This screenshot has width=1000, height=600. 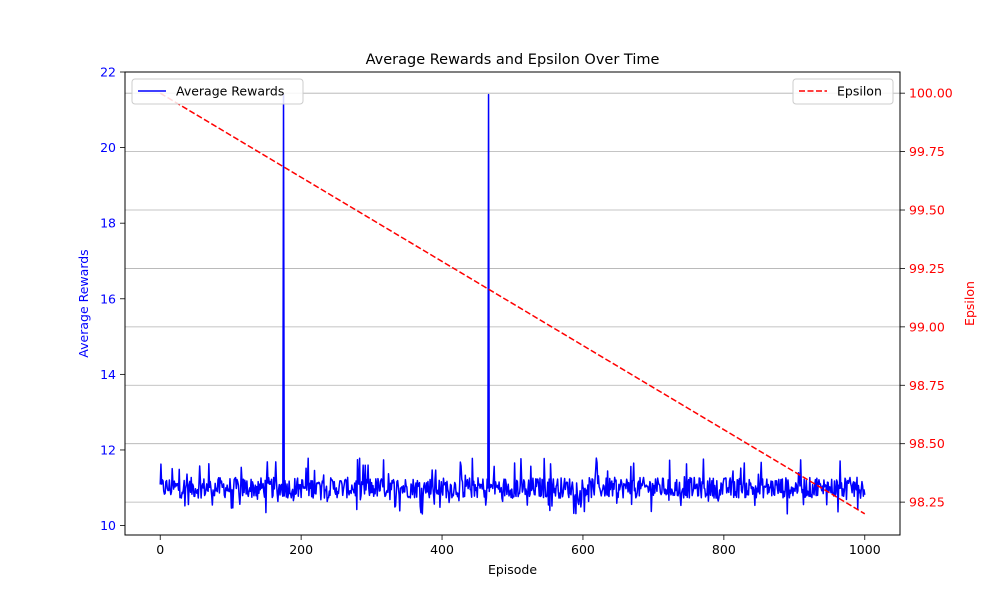 What do you see at coordinates (301, 549) in the screenshot?
I see `x-tick-label: 200` at bounding box center [301, 549].